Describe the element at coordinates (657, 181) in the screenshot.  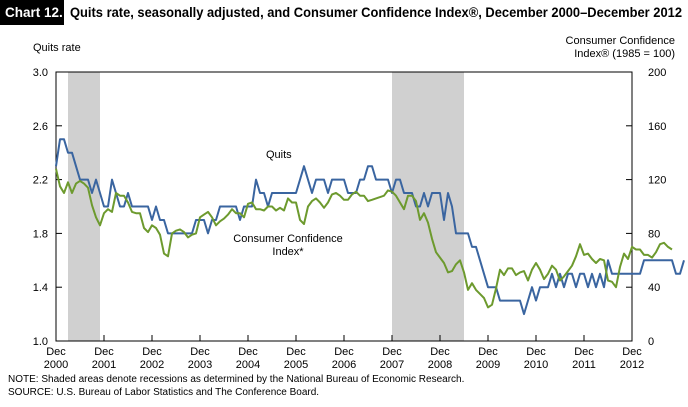
I see `right-axis-tick-label: 120` at that location.